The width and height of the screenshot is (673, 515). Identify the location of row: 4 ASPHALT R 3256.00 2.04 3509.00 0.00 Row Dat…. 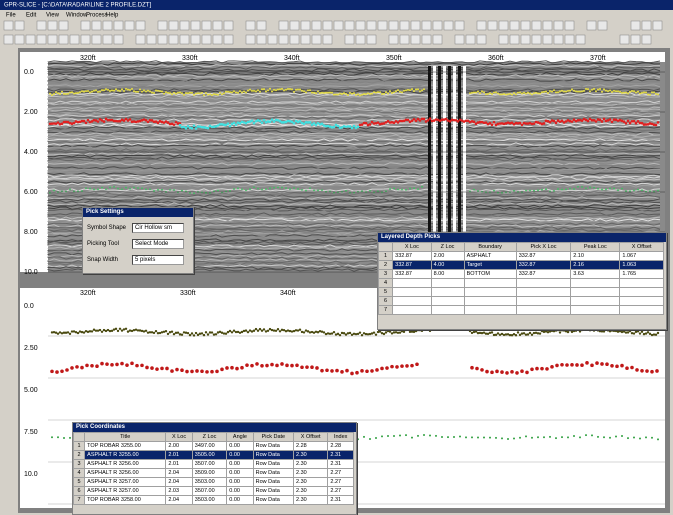
(213, 473).